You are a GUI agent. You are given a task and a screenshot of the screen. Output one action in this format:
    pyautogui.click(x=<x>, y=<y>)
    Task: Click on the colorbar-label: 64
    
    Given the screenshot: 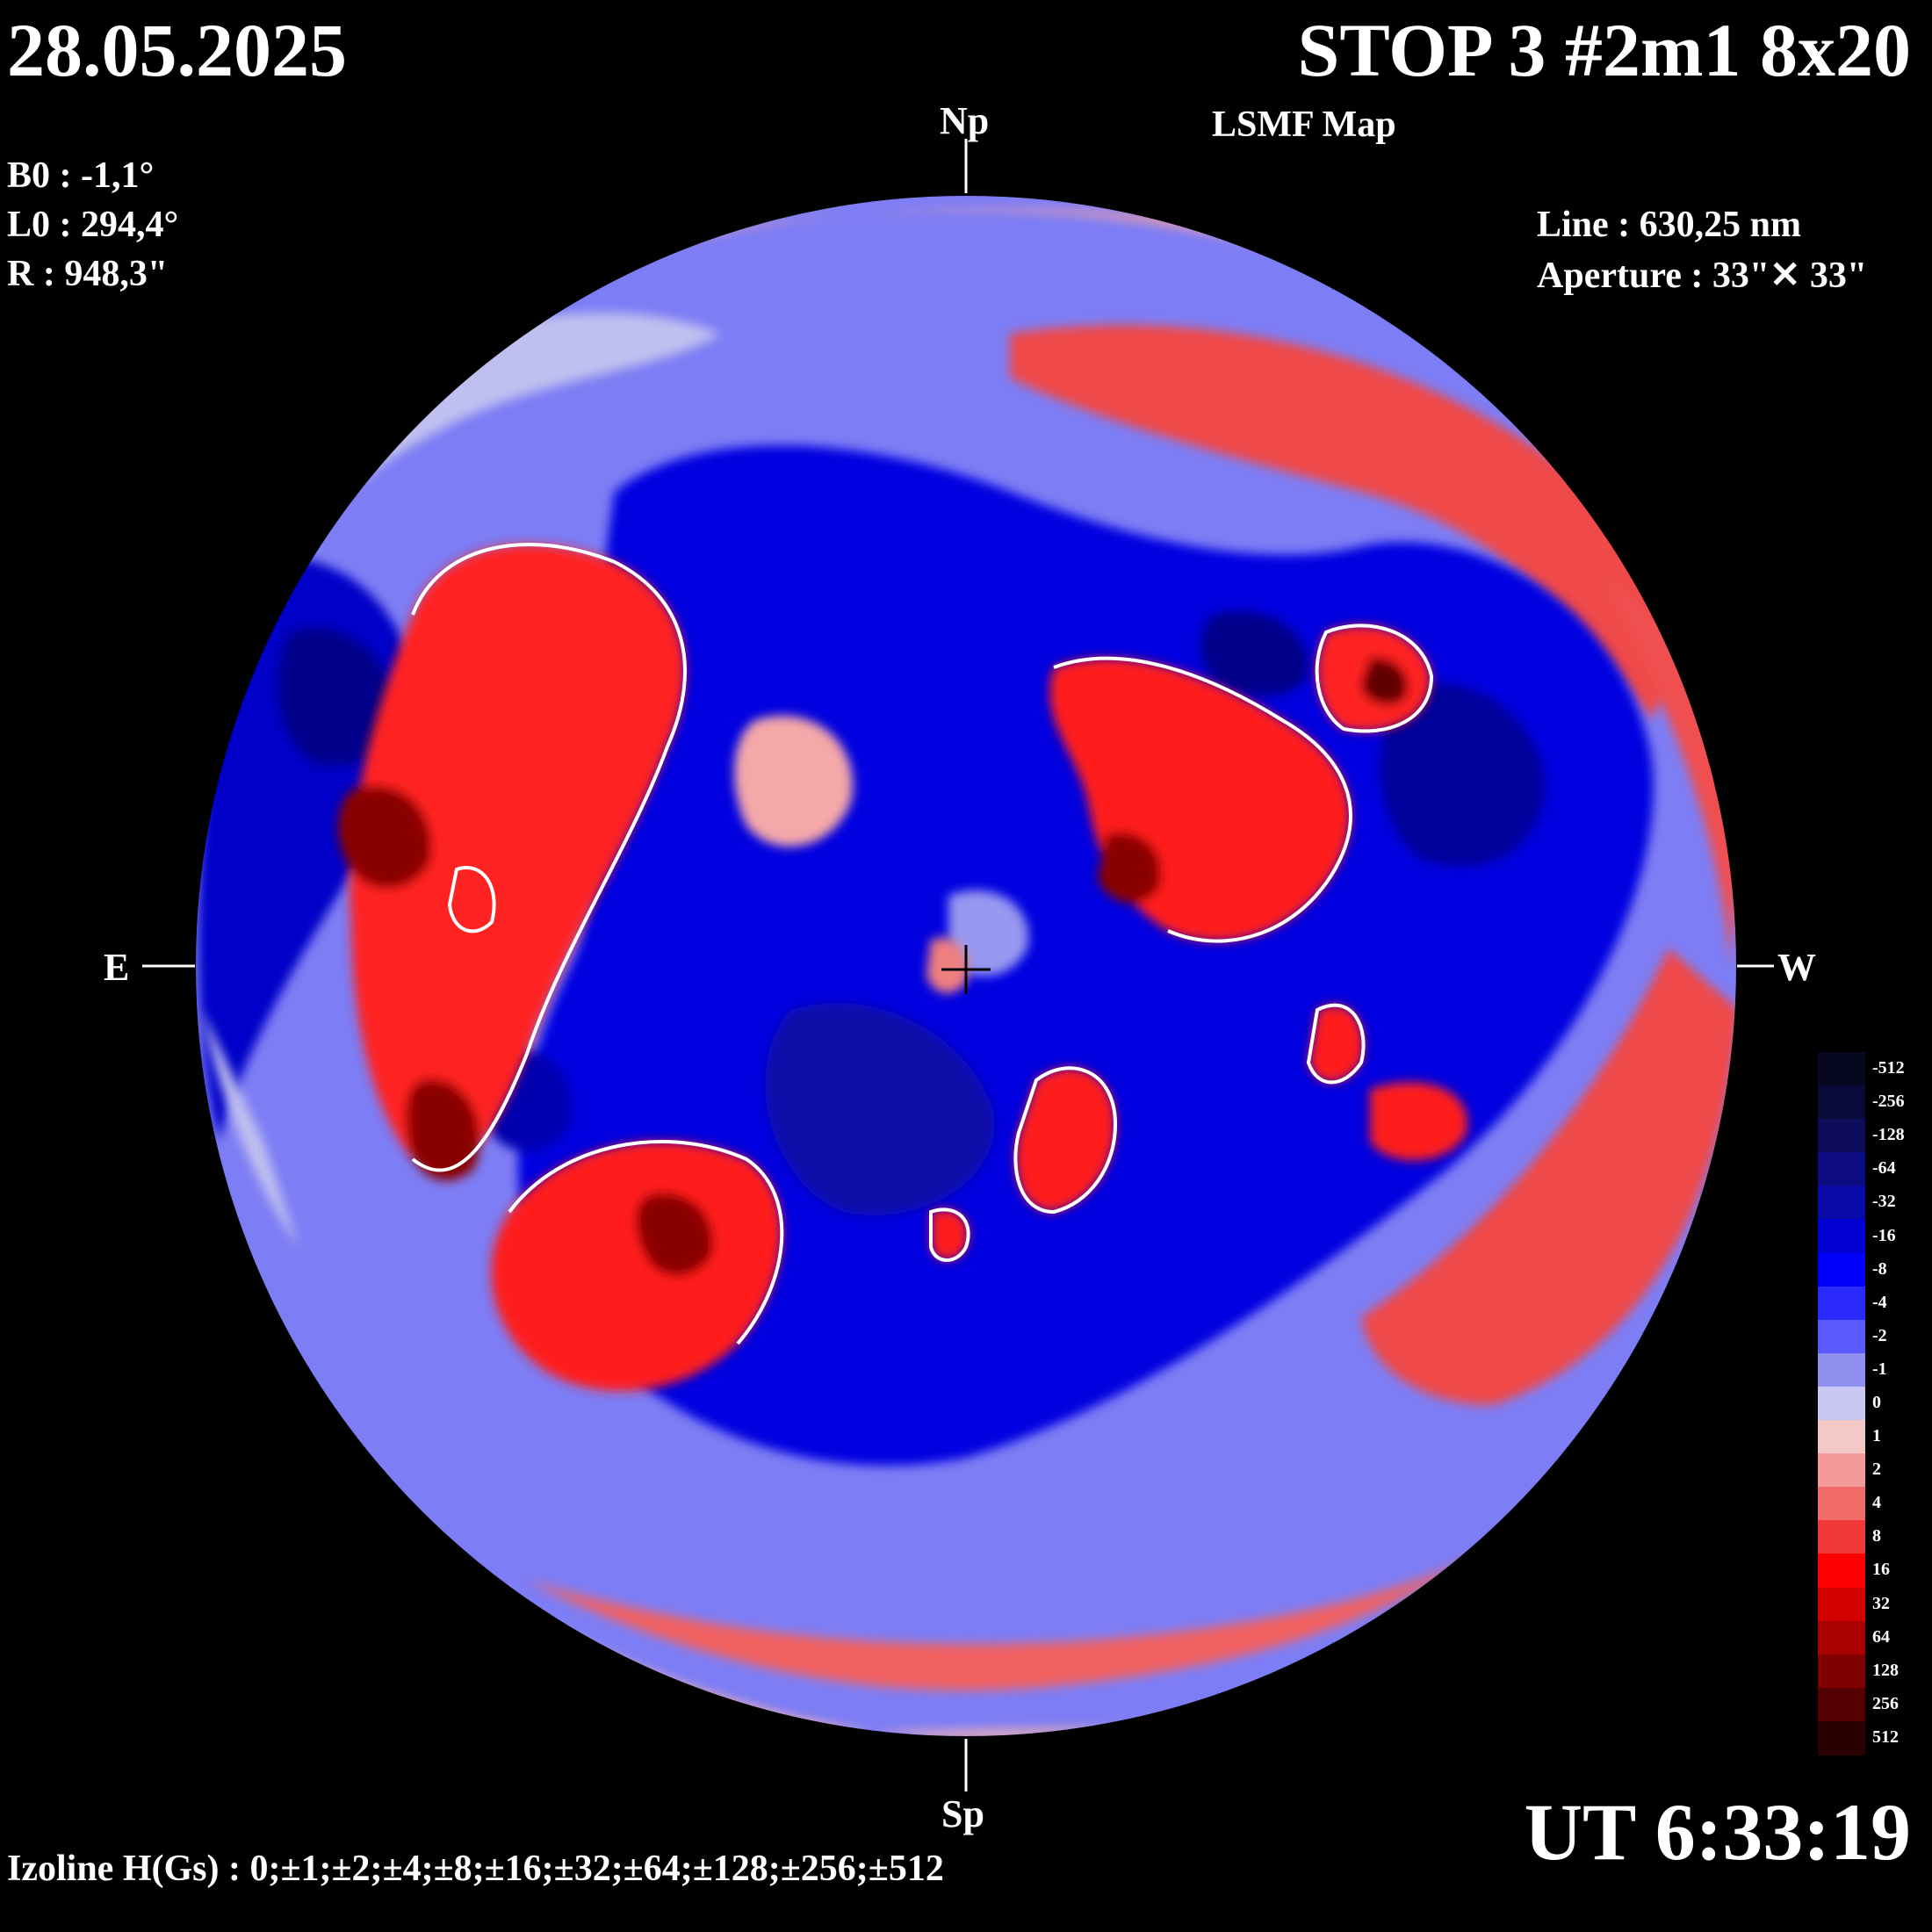 What is the action you would take?
    pyautogui.click(x=1881, y=1636)
    